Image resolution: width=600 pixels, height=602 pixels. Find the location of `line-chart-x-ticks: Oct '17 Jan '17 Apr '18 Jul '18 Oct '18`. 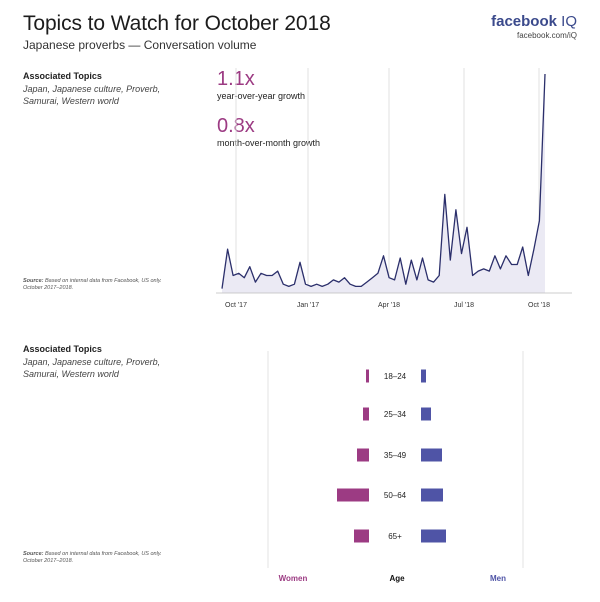

line-chart-x-ticks: Oct '17 Jan '17 Apr '18 Jul '18 Oct '18 is located at coordinates (387, 305).